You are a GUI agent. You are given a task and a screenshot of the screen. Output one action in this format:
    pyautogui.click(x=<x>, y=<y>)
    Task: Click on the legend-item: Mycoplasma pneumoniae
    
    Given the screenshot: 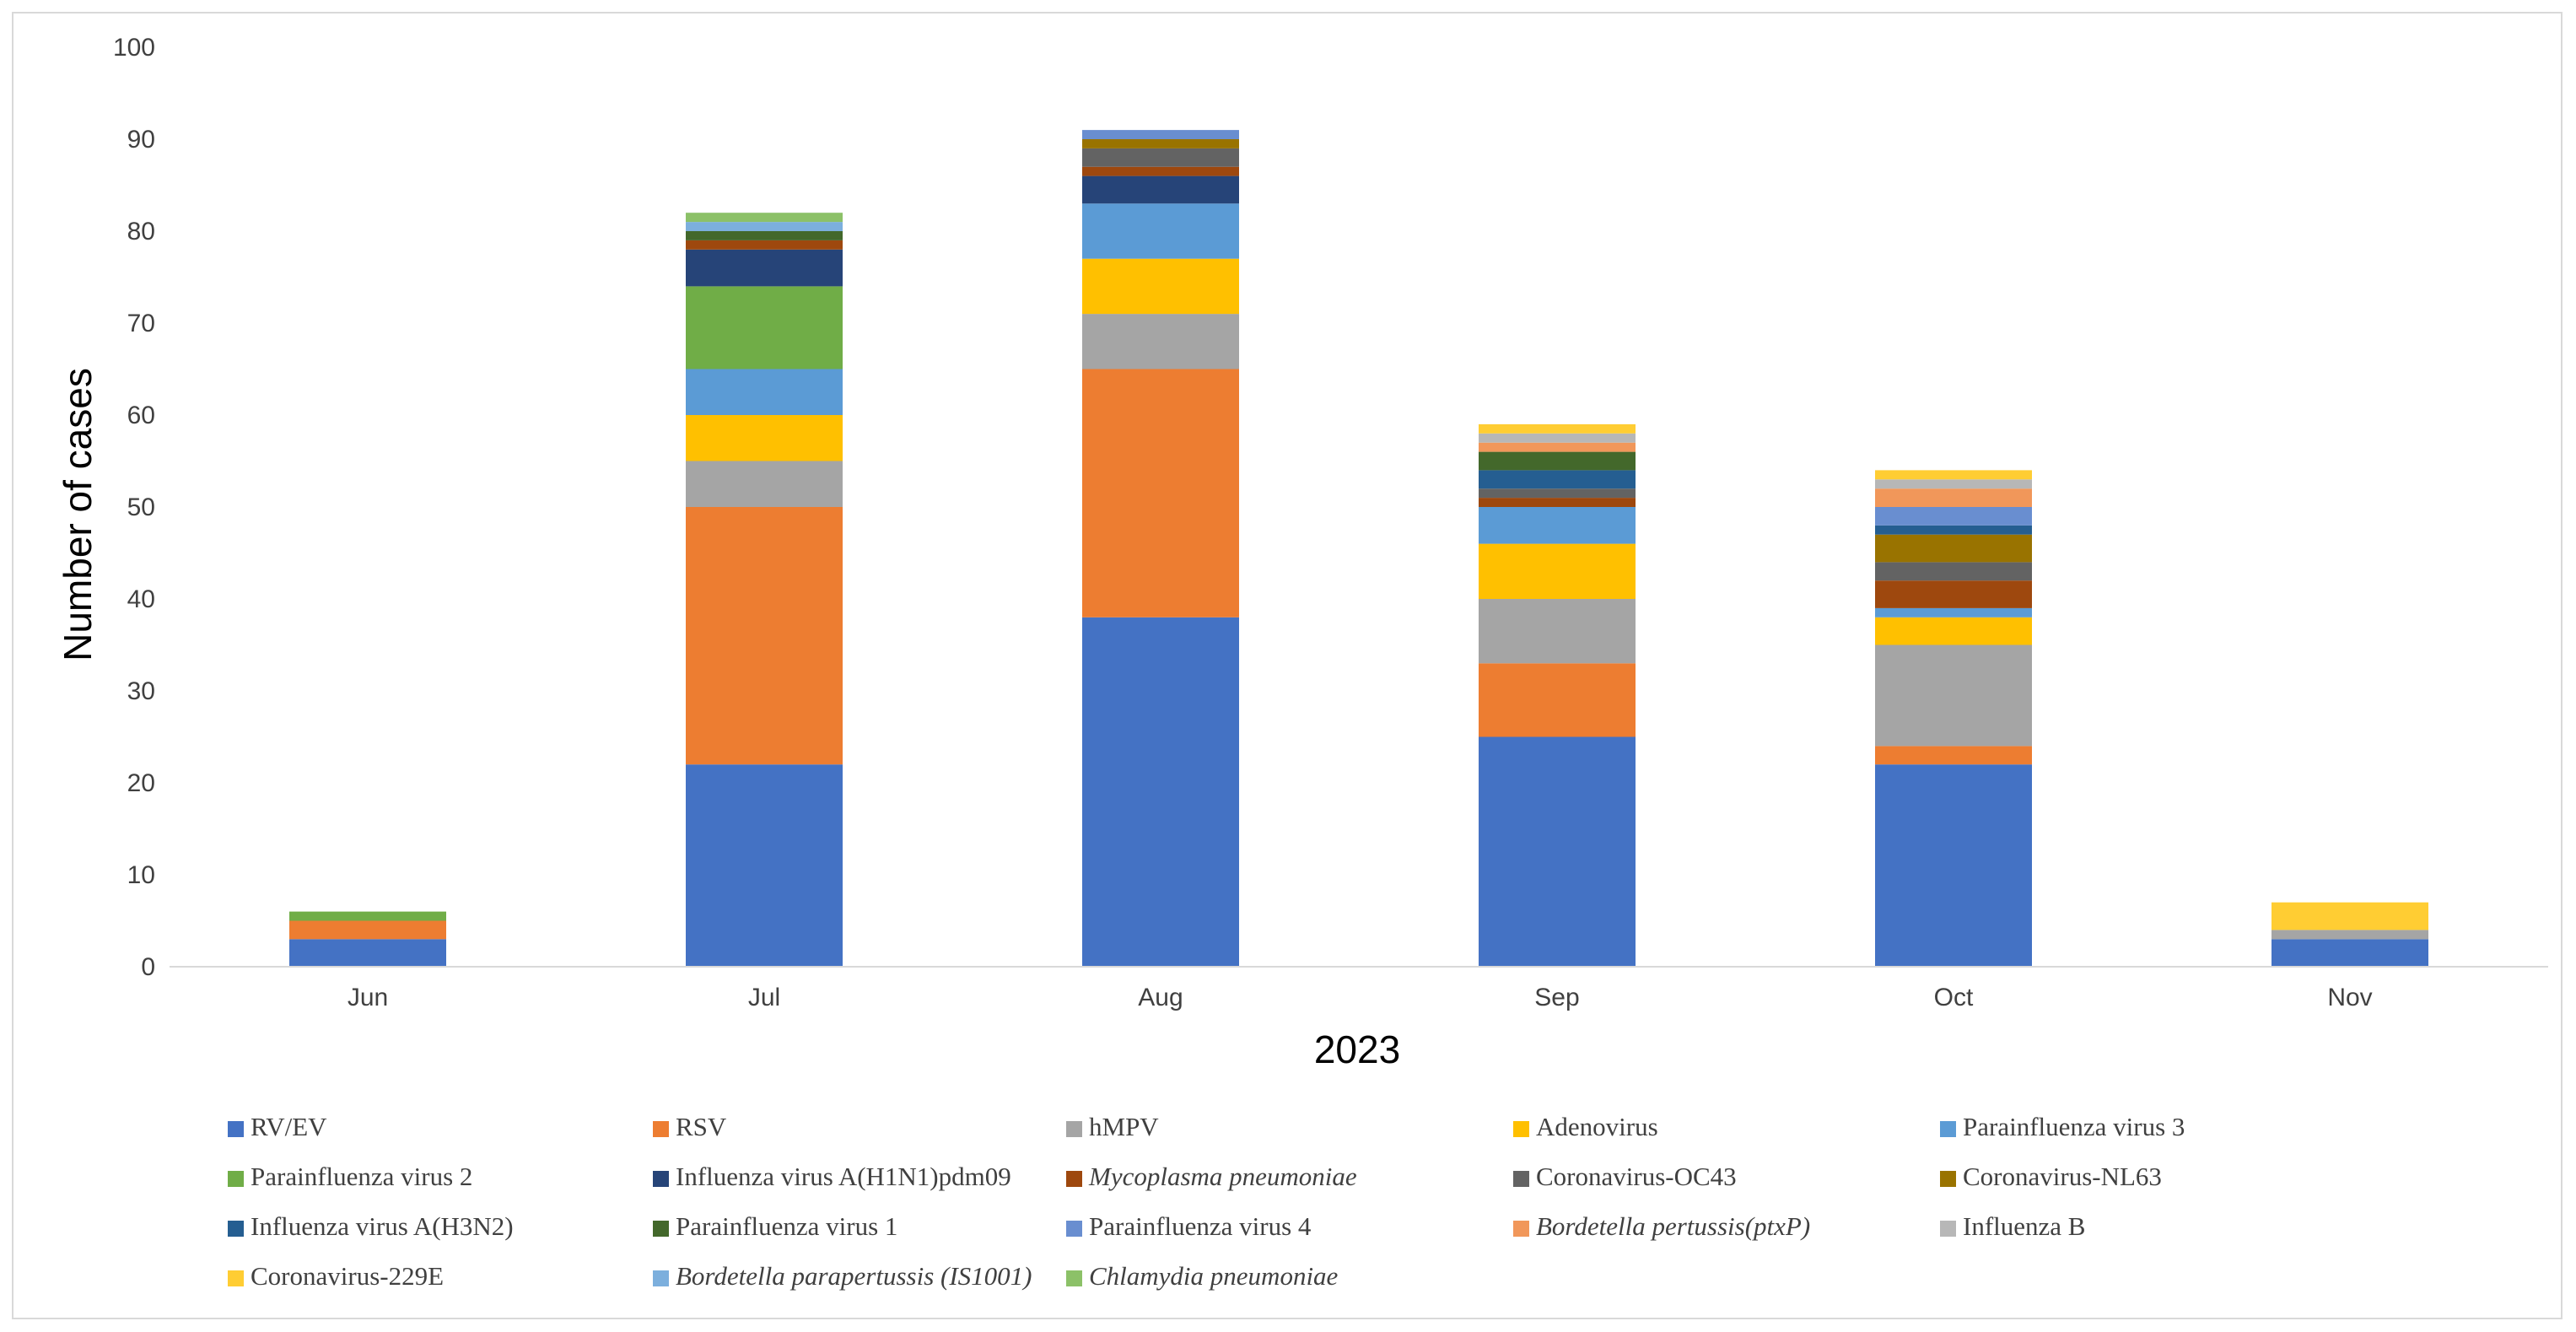 What is the action you would take?
    pyautogui.click(x=1211, y=1176)
    